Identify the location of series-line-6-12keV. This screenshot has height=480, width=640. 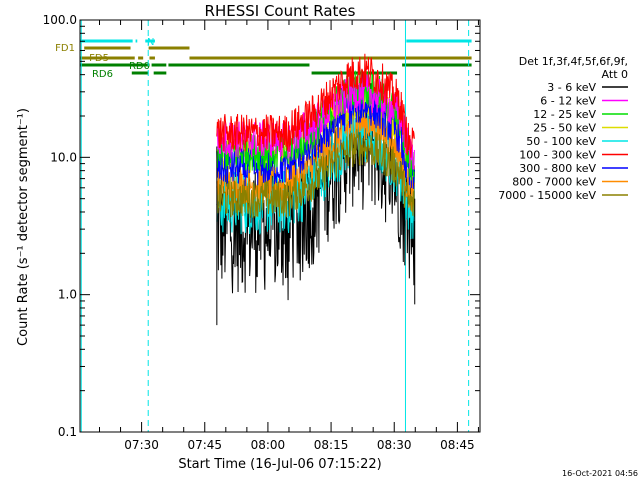
(315, 121).